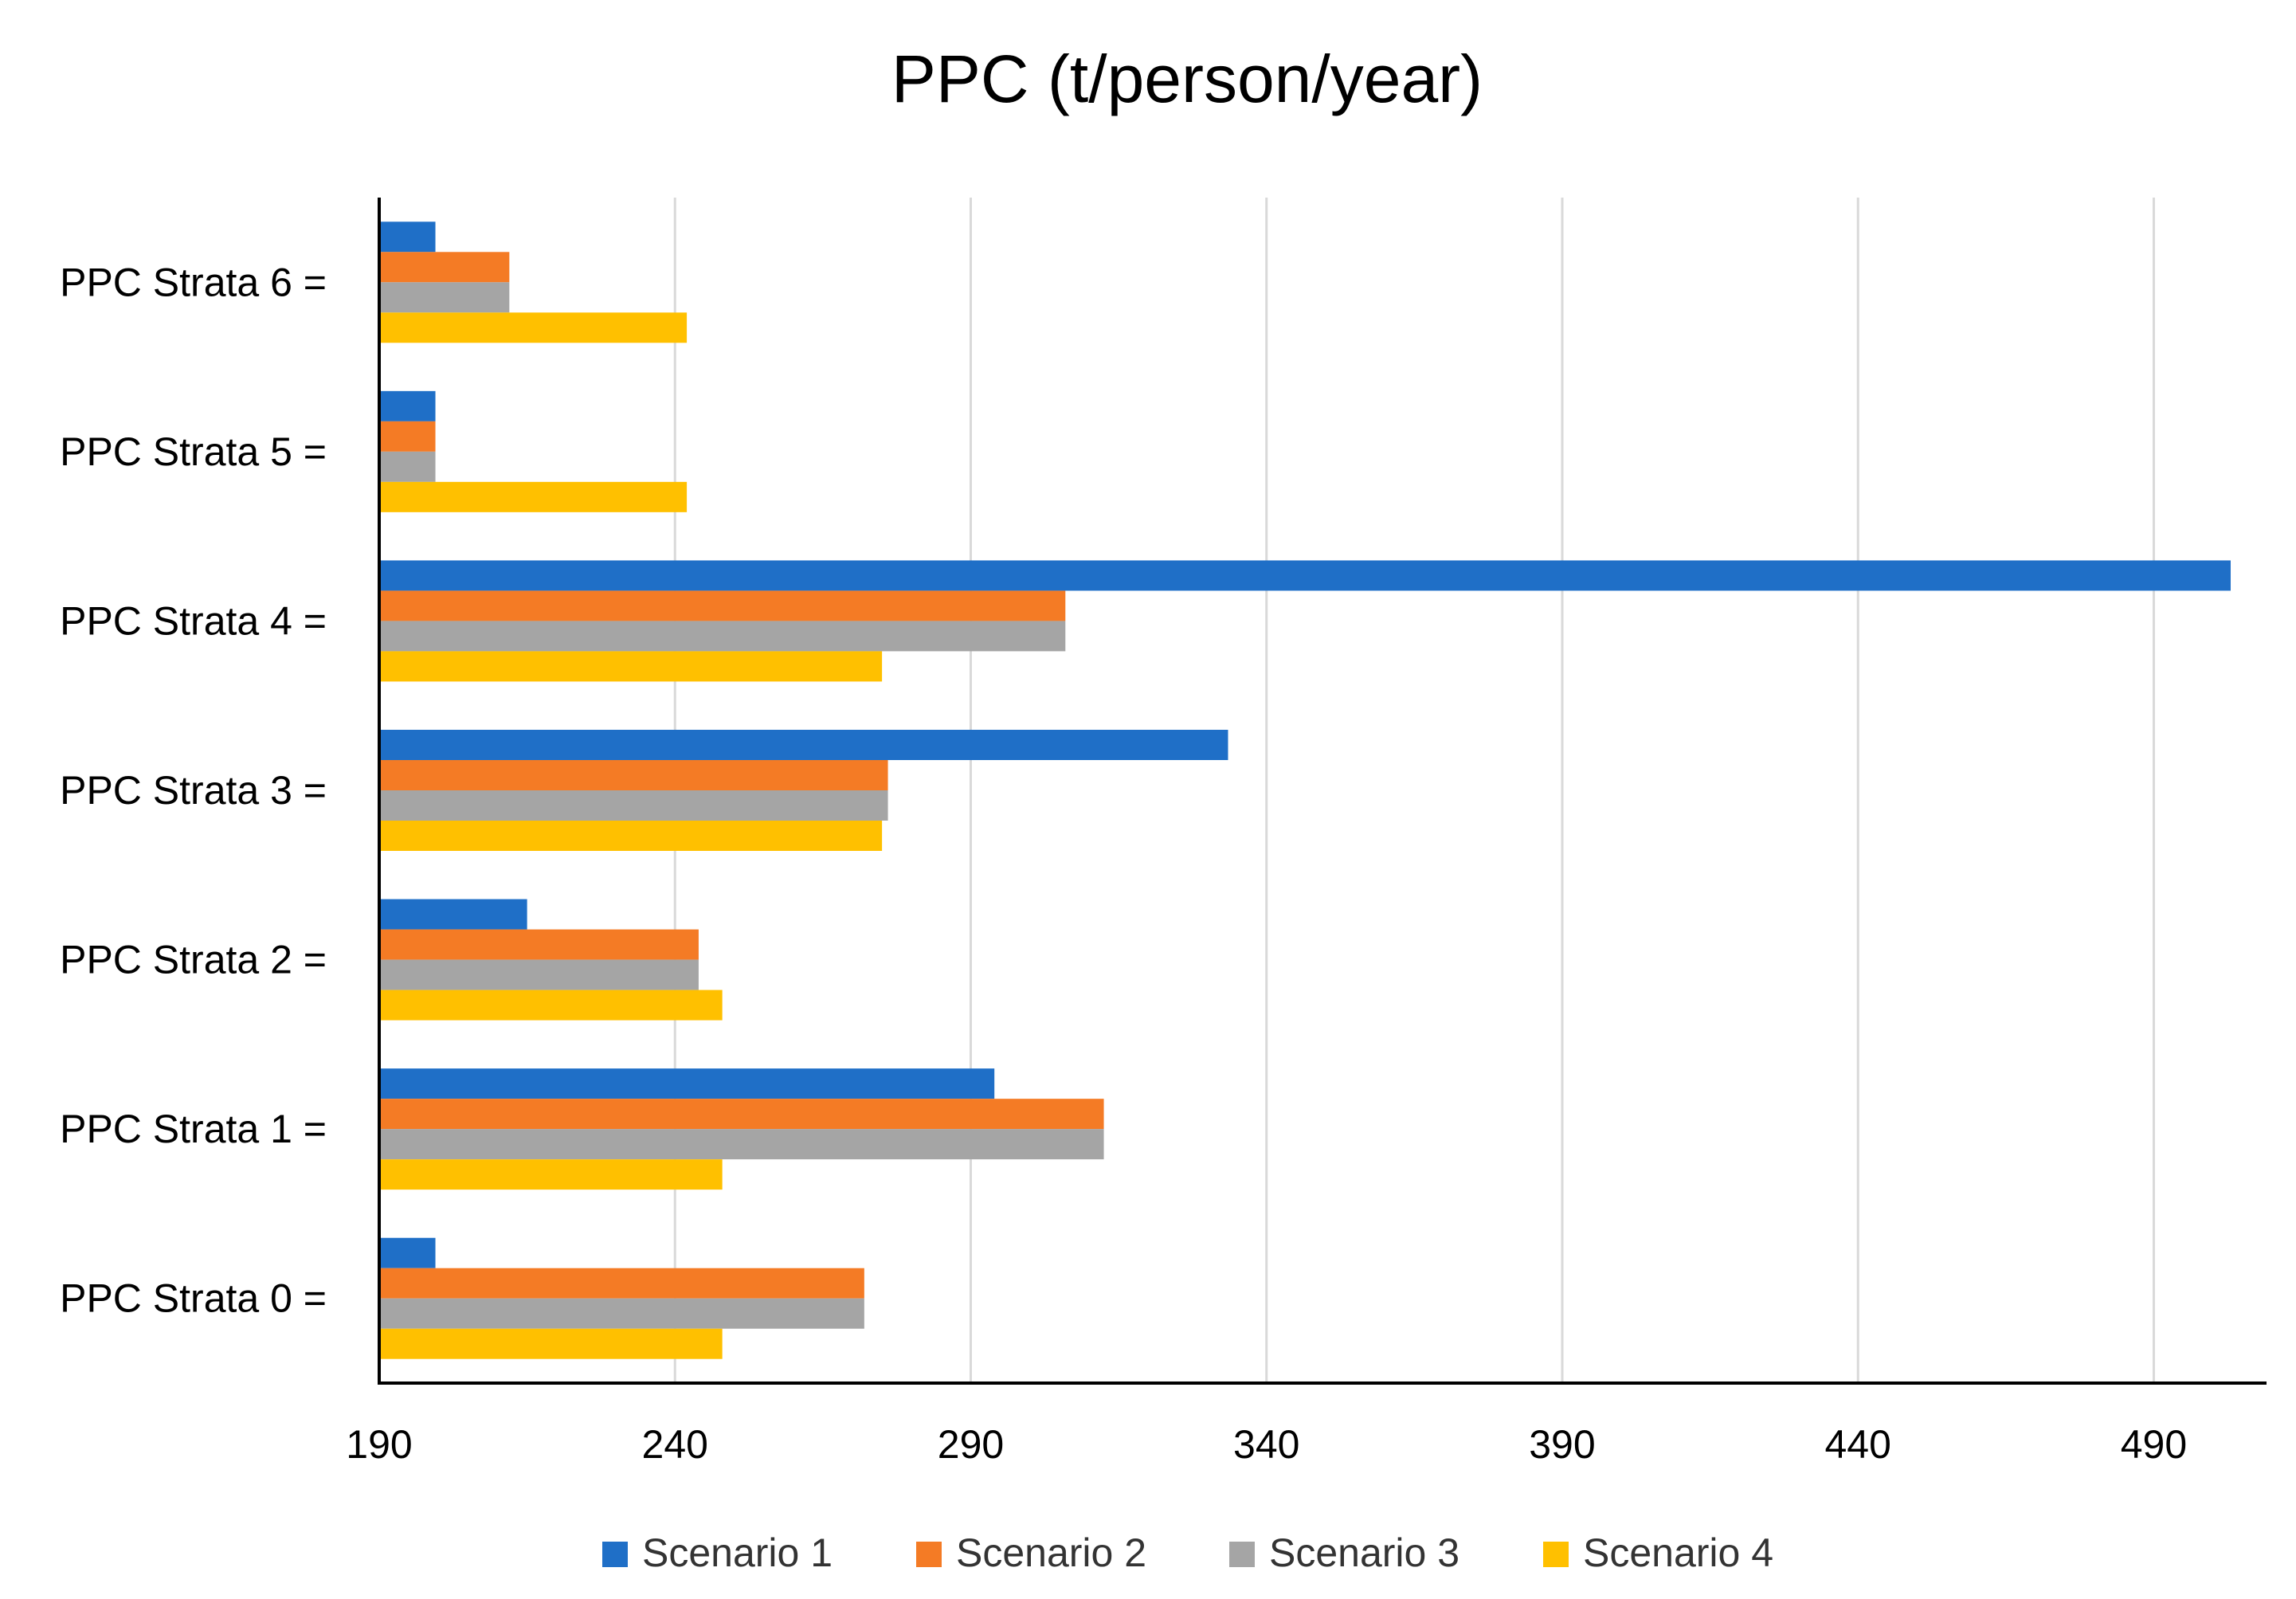 The height and width of the screenshot is (1599, 2296). Describe the element at coordinates (194, 452) in the screenshot. I see `category-label: PPC Strata 5 =` at that location.